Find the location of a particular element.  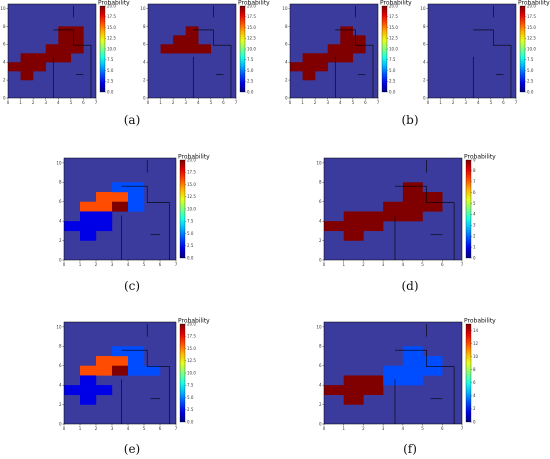

colorbar-tick-label: 20.0 is located at coordinates (191, 323).